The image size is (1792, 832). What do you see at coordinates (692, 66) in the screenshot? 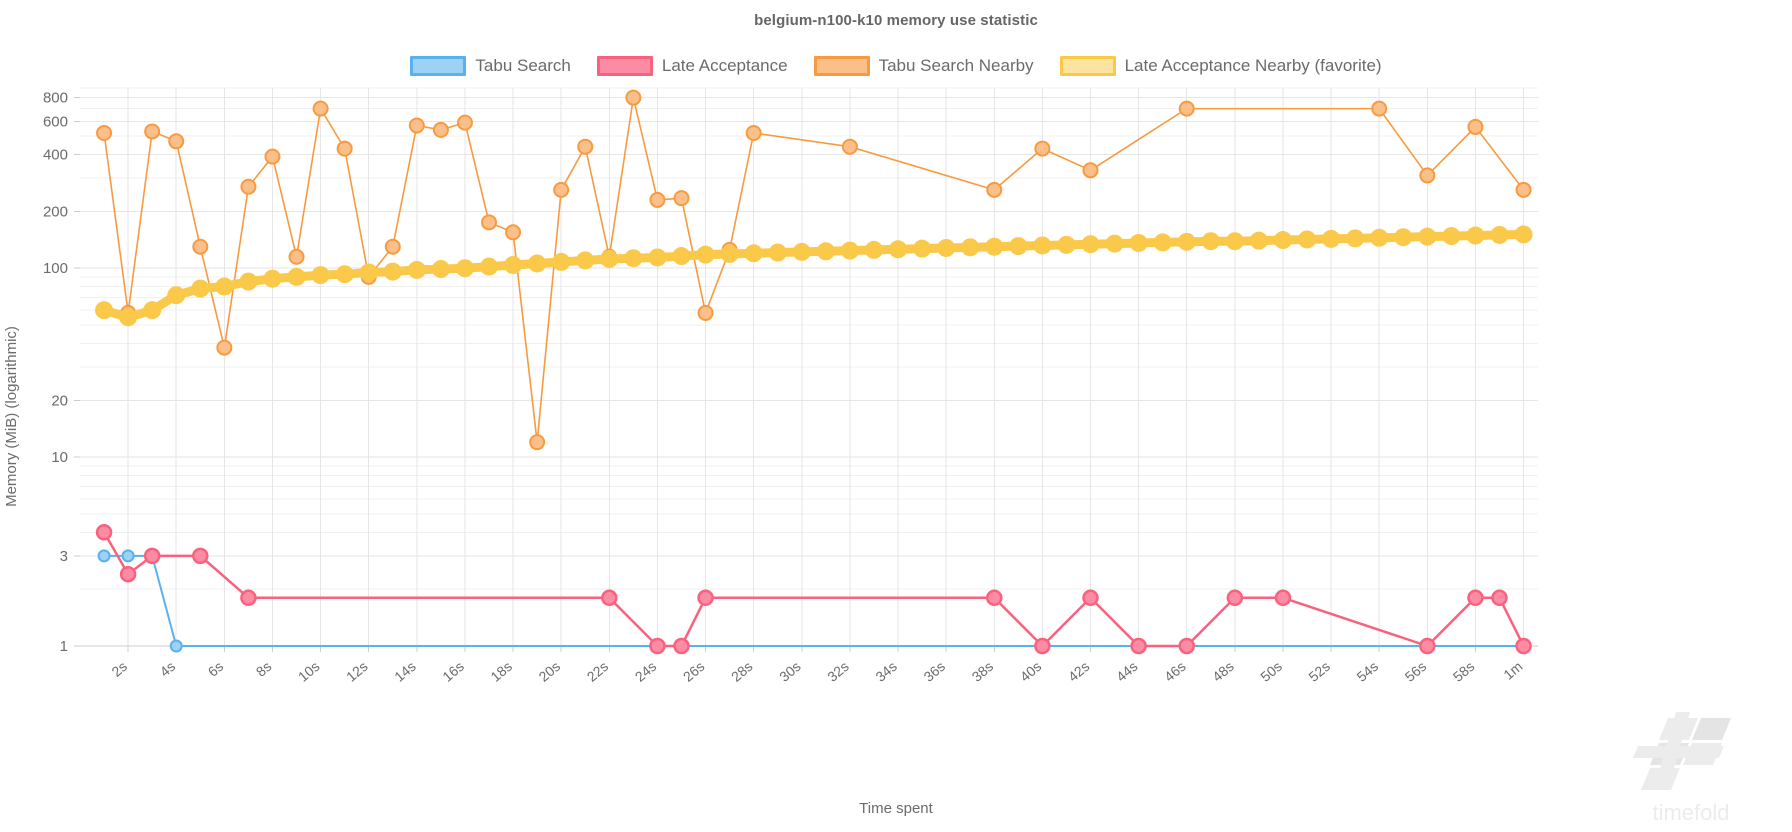
I see `legend-item-late-acceptance: Late Acceptance` at bounding box center [692, 66].